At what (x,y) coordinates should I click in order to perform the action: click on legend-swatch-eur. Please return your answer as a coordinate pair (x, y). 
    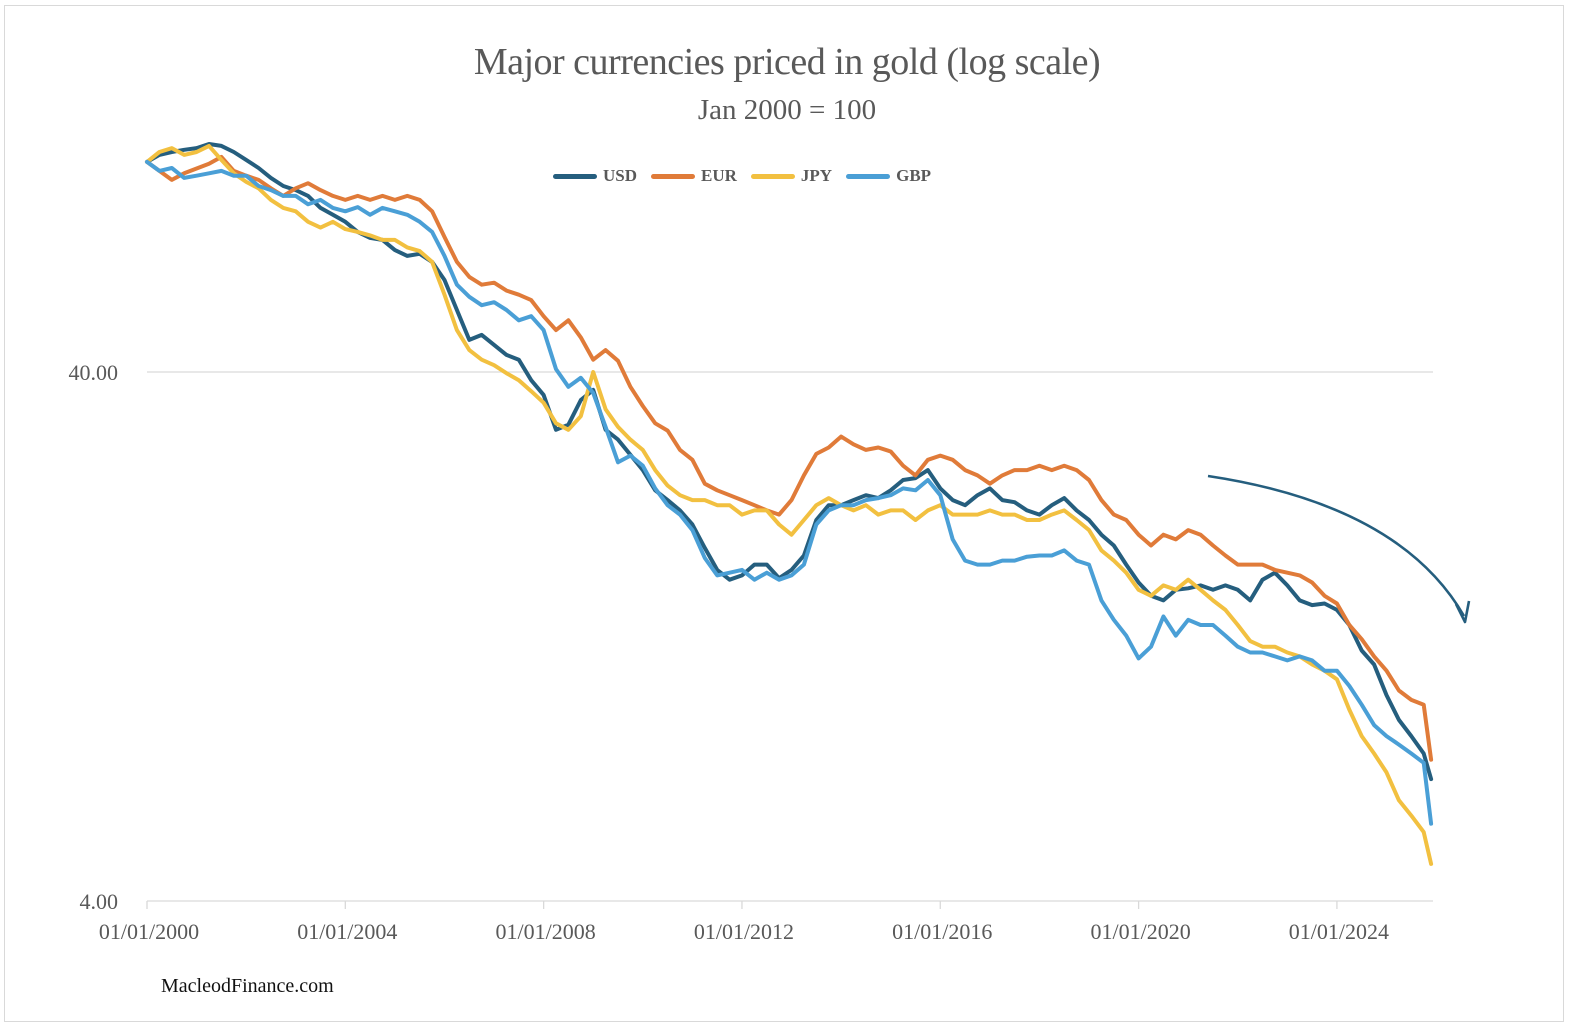
    Looking at the image, I should click on (673, 176).